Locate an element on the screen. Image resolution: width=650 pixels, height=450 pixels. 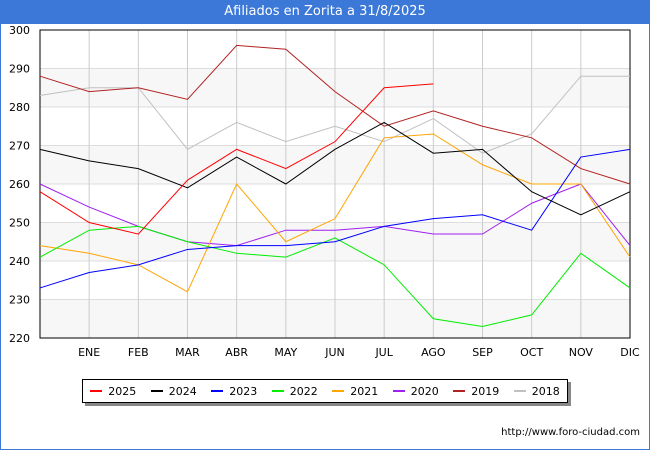
legend-label: 2020 is located at coordinates (424, 391).